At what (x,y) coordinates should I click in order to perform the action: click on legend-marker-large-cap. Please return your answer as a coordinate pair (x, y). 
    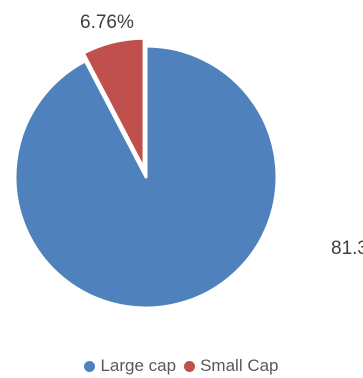
    Looking at the image, I should click on (90, 366).